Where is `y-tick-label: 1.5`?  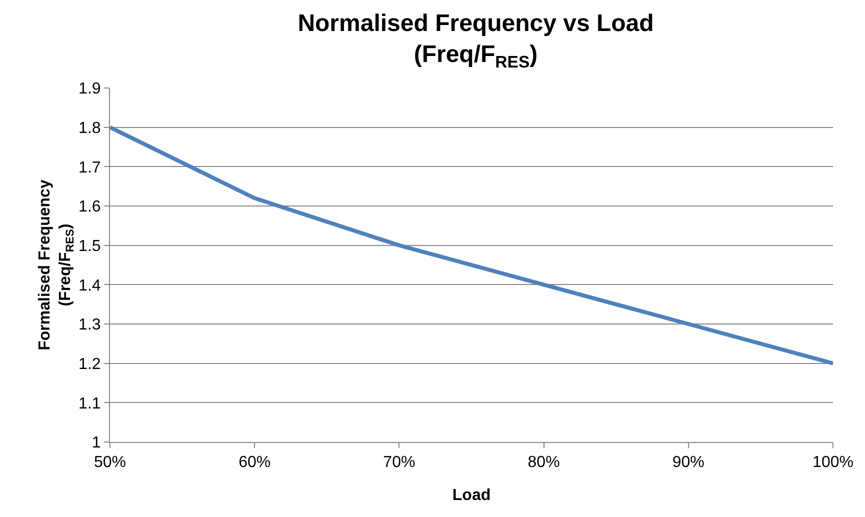
y-tick-label: 1.5 is located at coordinates (89, 246).